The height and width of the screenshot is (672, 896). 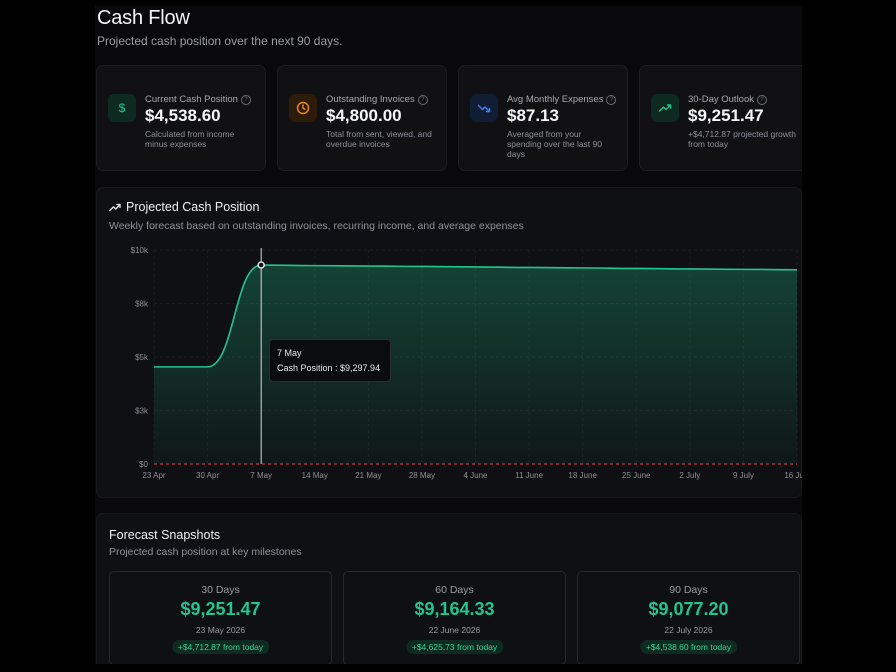 What do you see at coordinates (142, 304) in the screenshot?
I see `y-tick-label: $8k` at bounding box center [142, 304].